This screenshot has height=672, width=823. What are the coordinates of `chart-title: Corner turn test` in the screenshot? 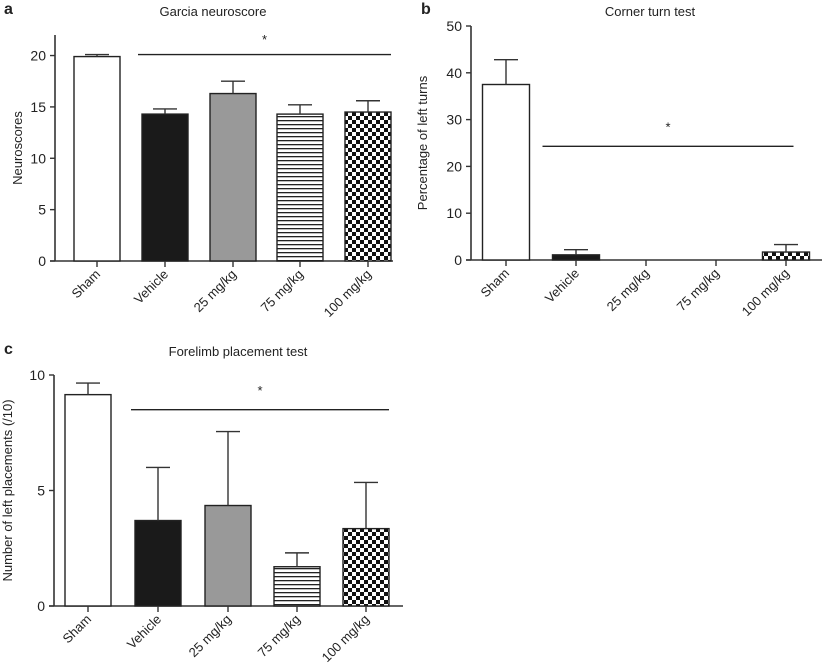 It's located at (650, 11).